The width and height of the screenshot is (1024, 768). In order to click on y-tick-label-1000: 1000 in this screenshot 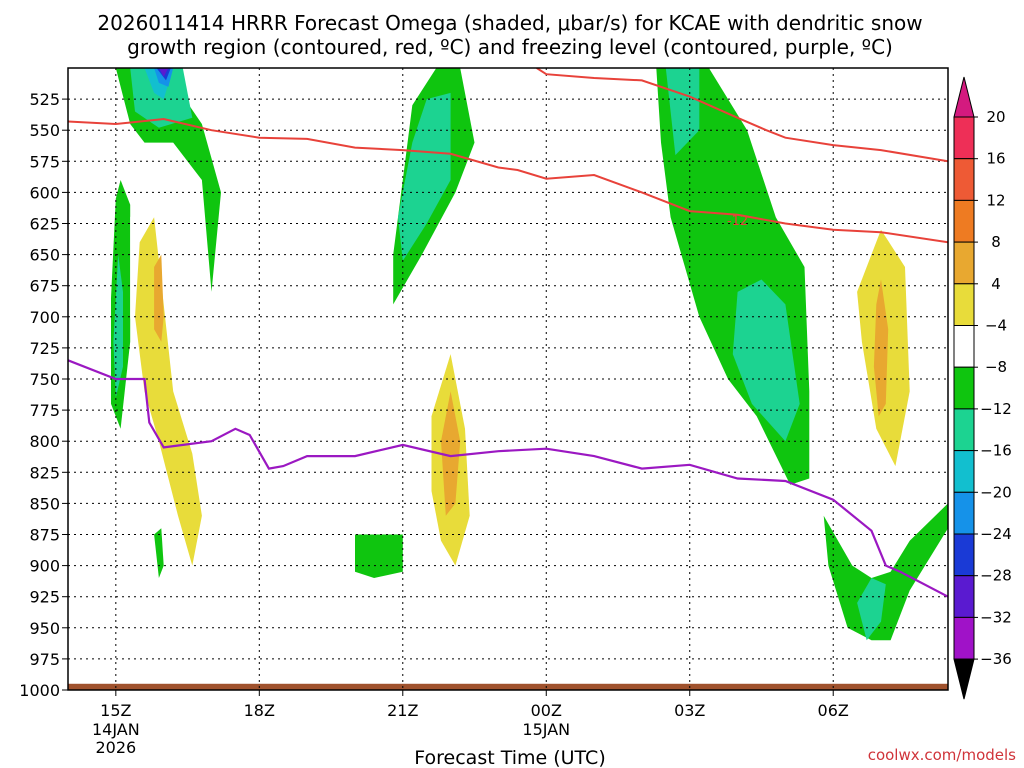, I will do `click(39, 690)`.